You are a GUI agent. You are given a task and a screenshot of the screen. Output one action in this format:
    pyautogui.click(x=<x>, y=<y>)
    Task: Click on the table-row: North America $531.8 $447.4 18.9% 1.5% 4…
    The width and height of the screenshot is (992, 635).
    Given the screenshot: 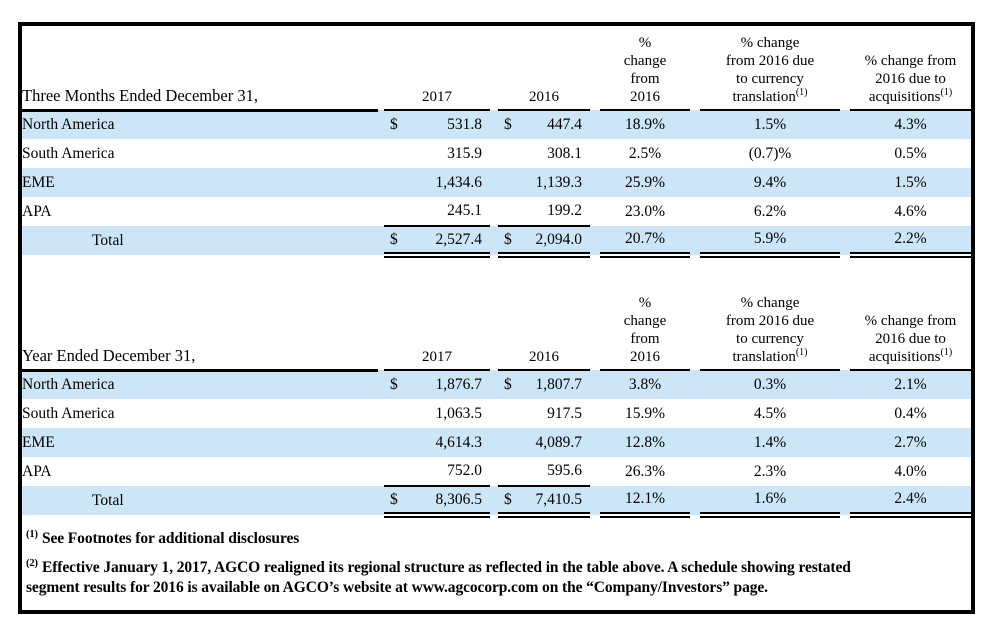 What is the action you would take?
    pyautogui.click(x=496, y=124)
    